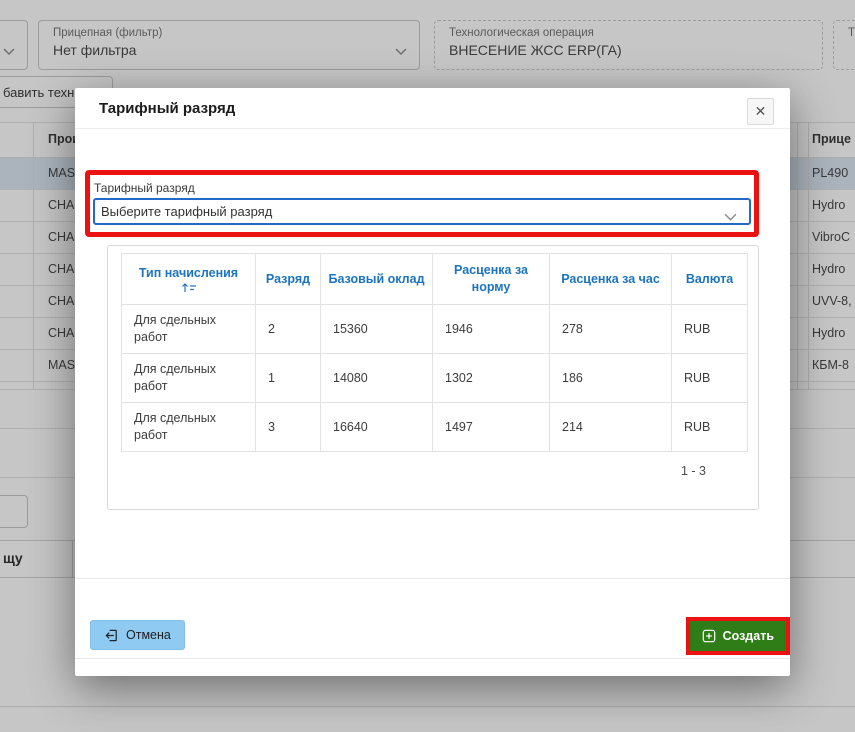 The image size is (855, 732). I want to click on column-header-rate-per-hour: Расценка за час, so click(610, 279).